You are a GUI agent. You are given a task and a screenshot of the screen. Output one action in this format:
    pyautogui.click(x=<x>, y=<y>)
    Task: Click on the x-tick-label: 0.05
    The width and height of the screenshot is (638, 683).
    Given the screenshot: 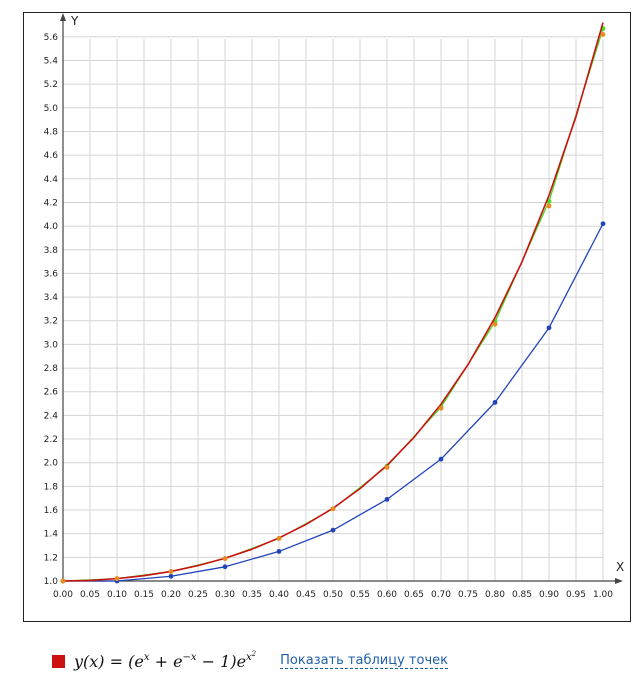 What is the action you would take?
    pyautogui.click(x=90, y=595)
    